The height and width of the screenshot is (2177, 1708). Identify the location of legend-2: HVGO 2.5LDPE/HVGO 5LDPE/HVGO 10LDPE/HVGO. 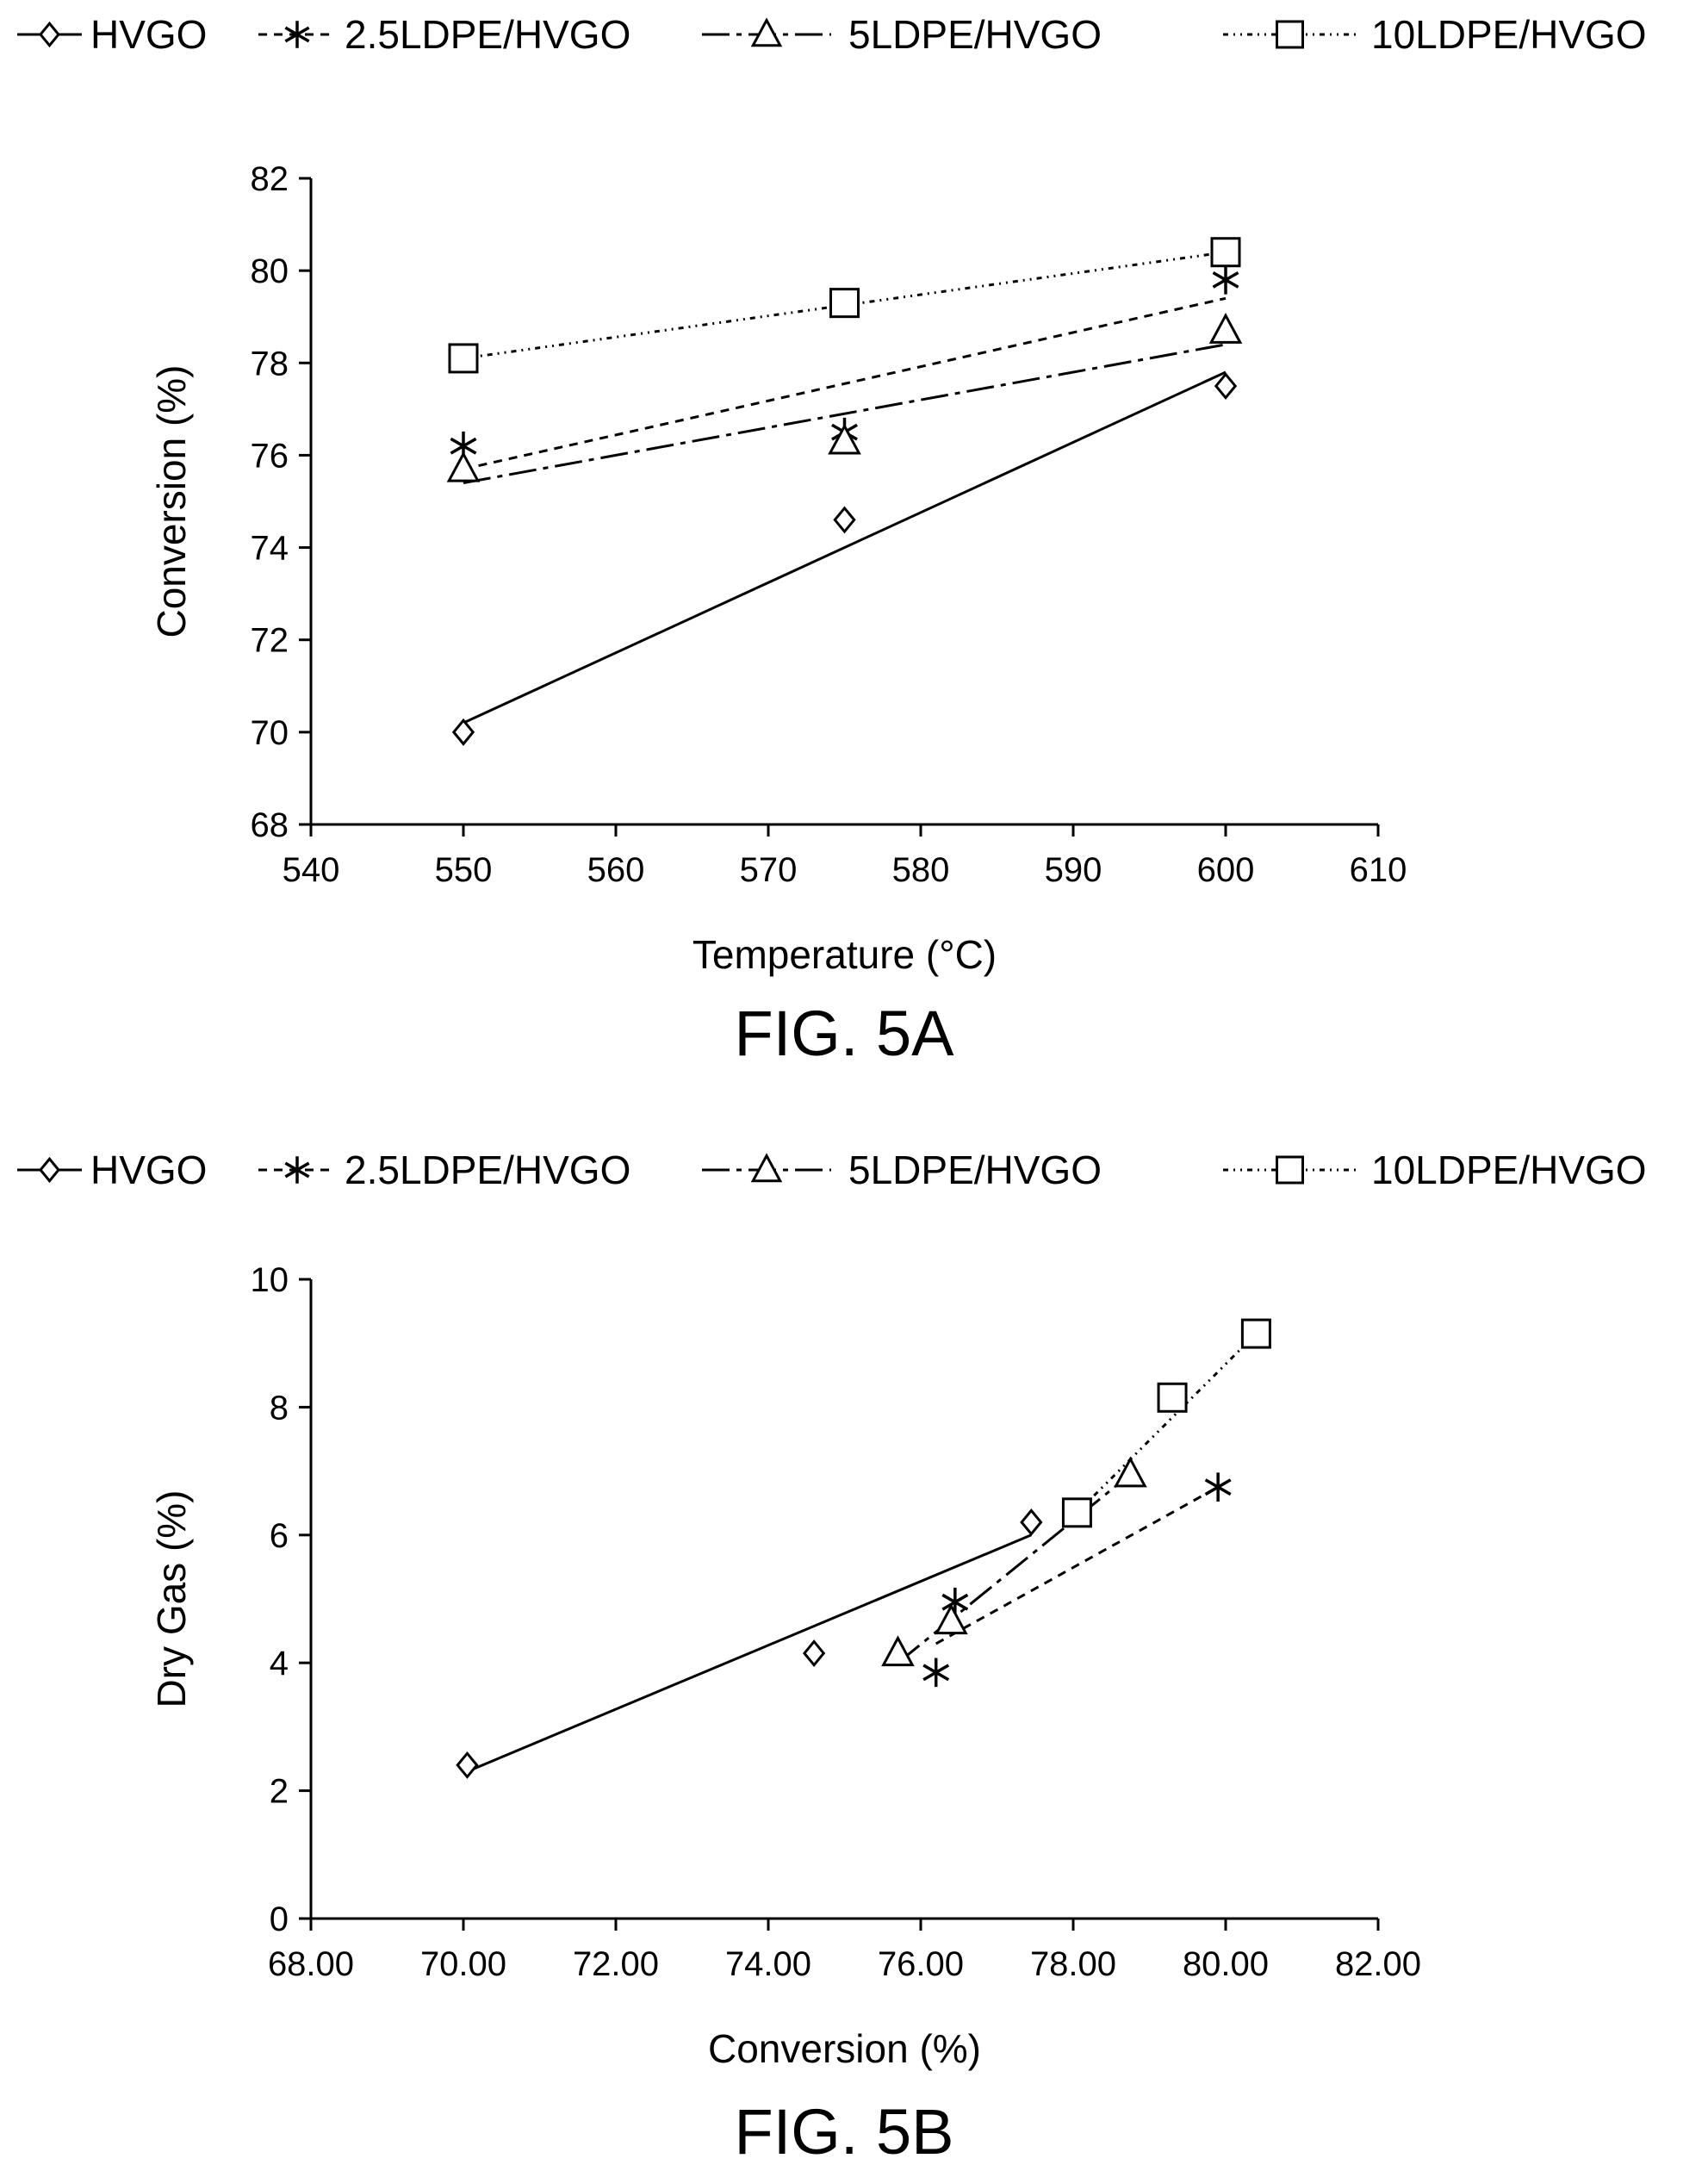
(832, 1170).